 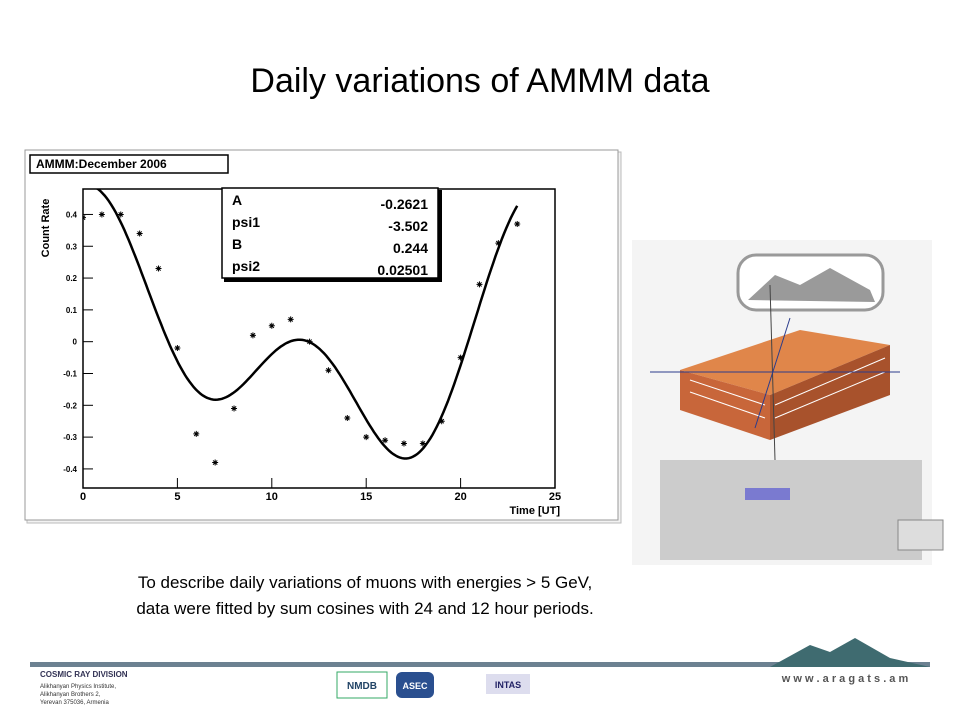 What do you see at coordinates (555, 497) in the screenshot?
I see `x-tick-label: 25` at bounding box center [555, 497].